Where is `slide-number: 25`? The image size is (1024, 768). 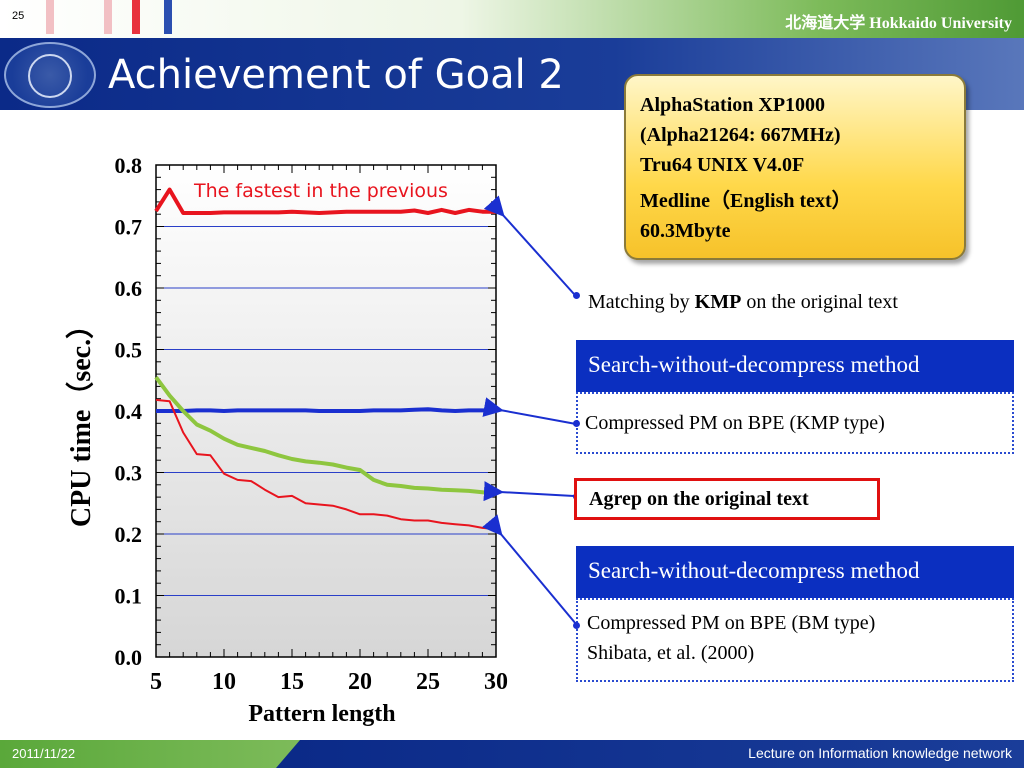 slide-number: 25 is located at coordinates (18, 16).